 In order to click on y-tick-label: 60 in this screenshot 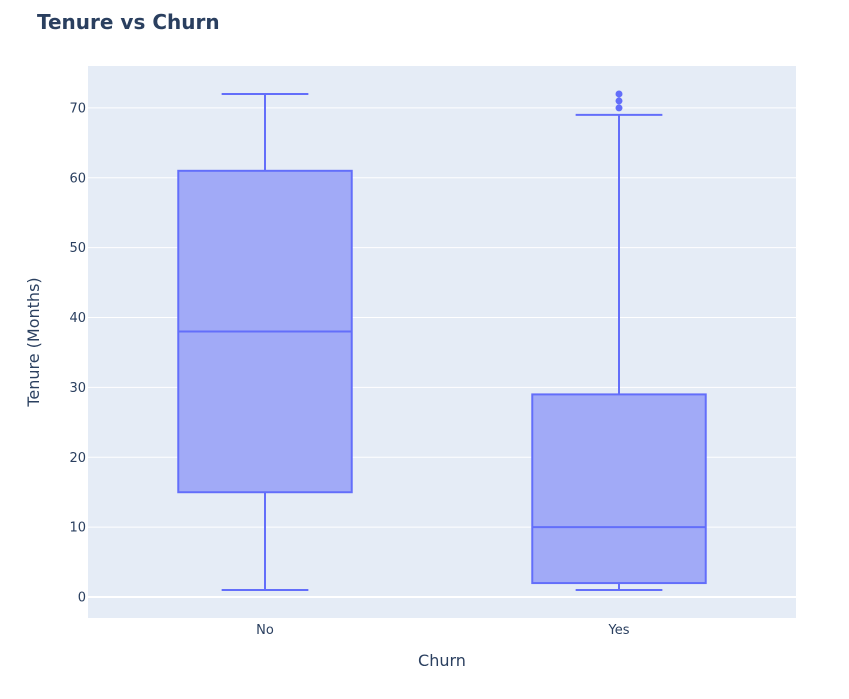, I will do `click(77, 178)`.